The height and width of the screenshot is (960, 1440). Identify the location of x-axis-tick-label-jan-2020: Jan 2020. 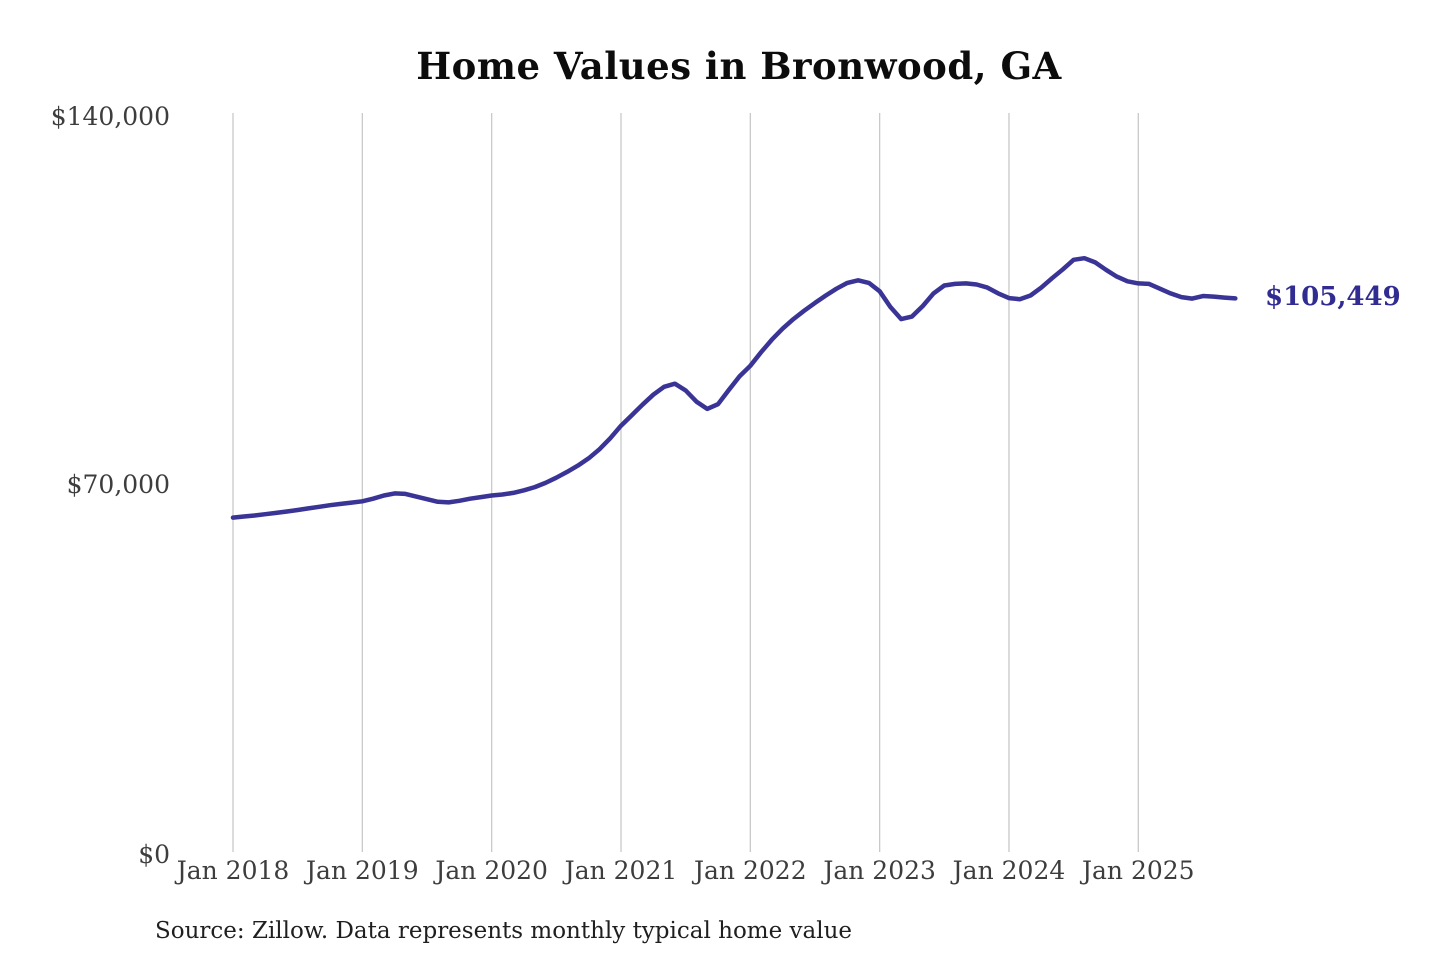
(491, 870).